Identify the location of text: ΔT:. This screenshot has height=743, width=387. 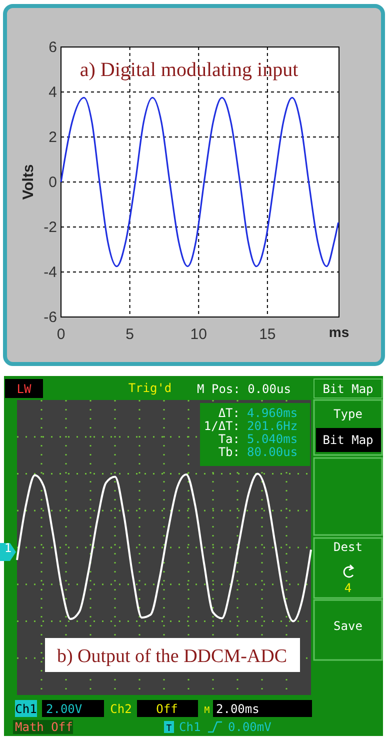
(229, 413).